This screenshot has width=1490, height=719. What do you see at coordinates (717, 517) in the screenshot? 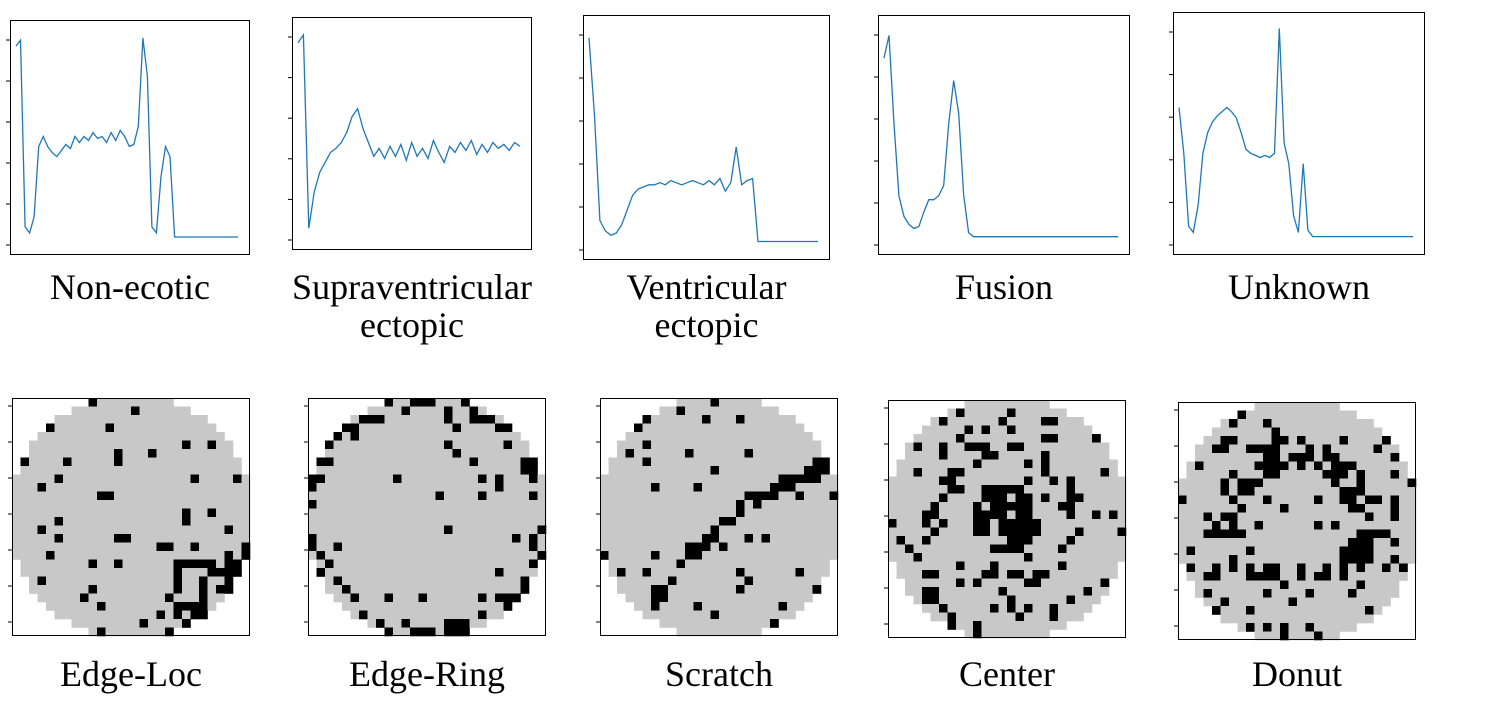
I see `wafer-map` at bounding box center [717, 517].